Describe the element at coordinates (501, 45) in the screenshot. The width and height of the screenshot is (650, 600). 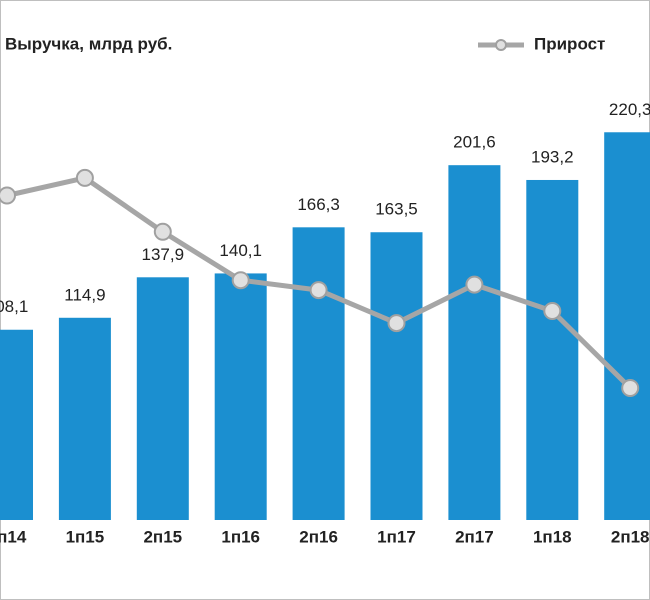
I see `legend-marker` at that location.